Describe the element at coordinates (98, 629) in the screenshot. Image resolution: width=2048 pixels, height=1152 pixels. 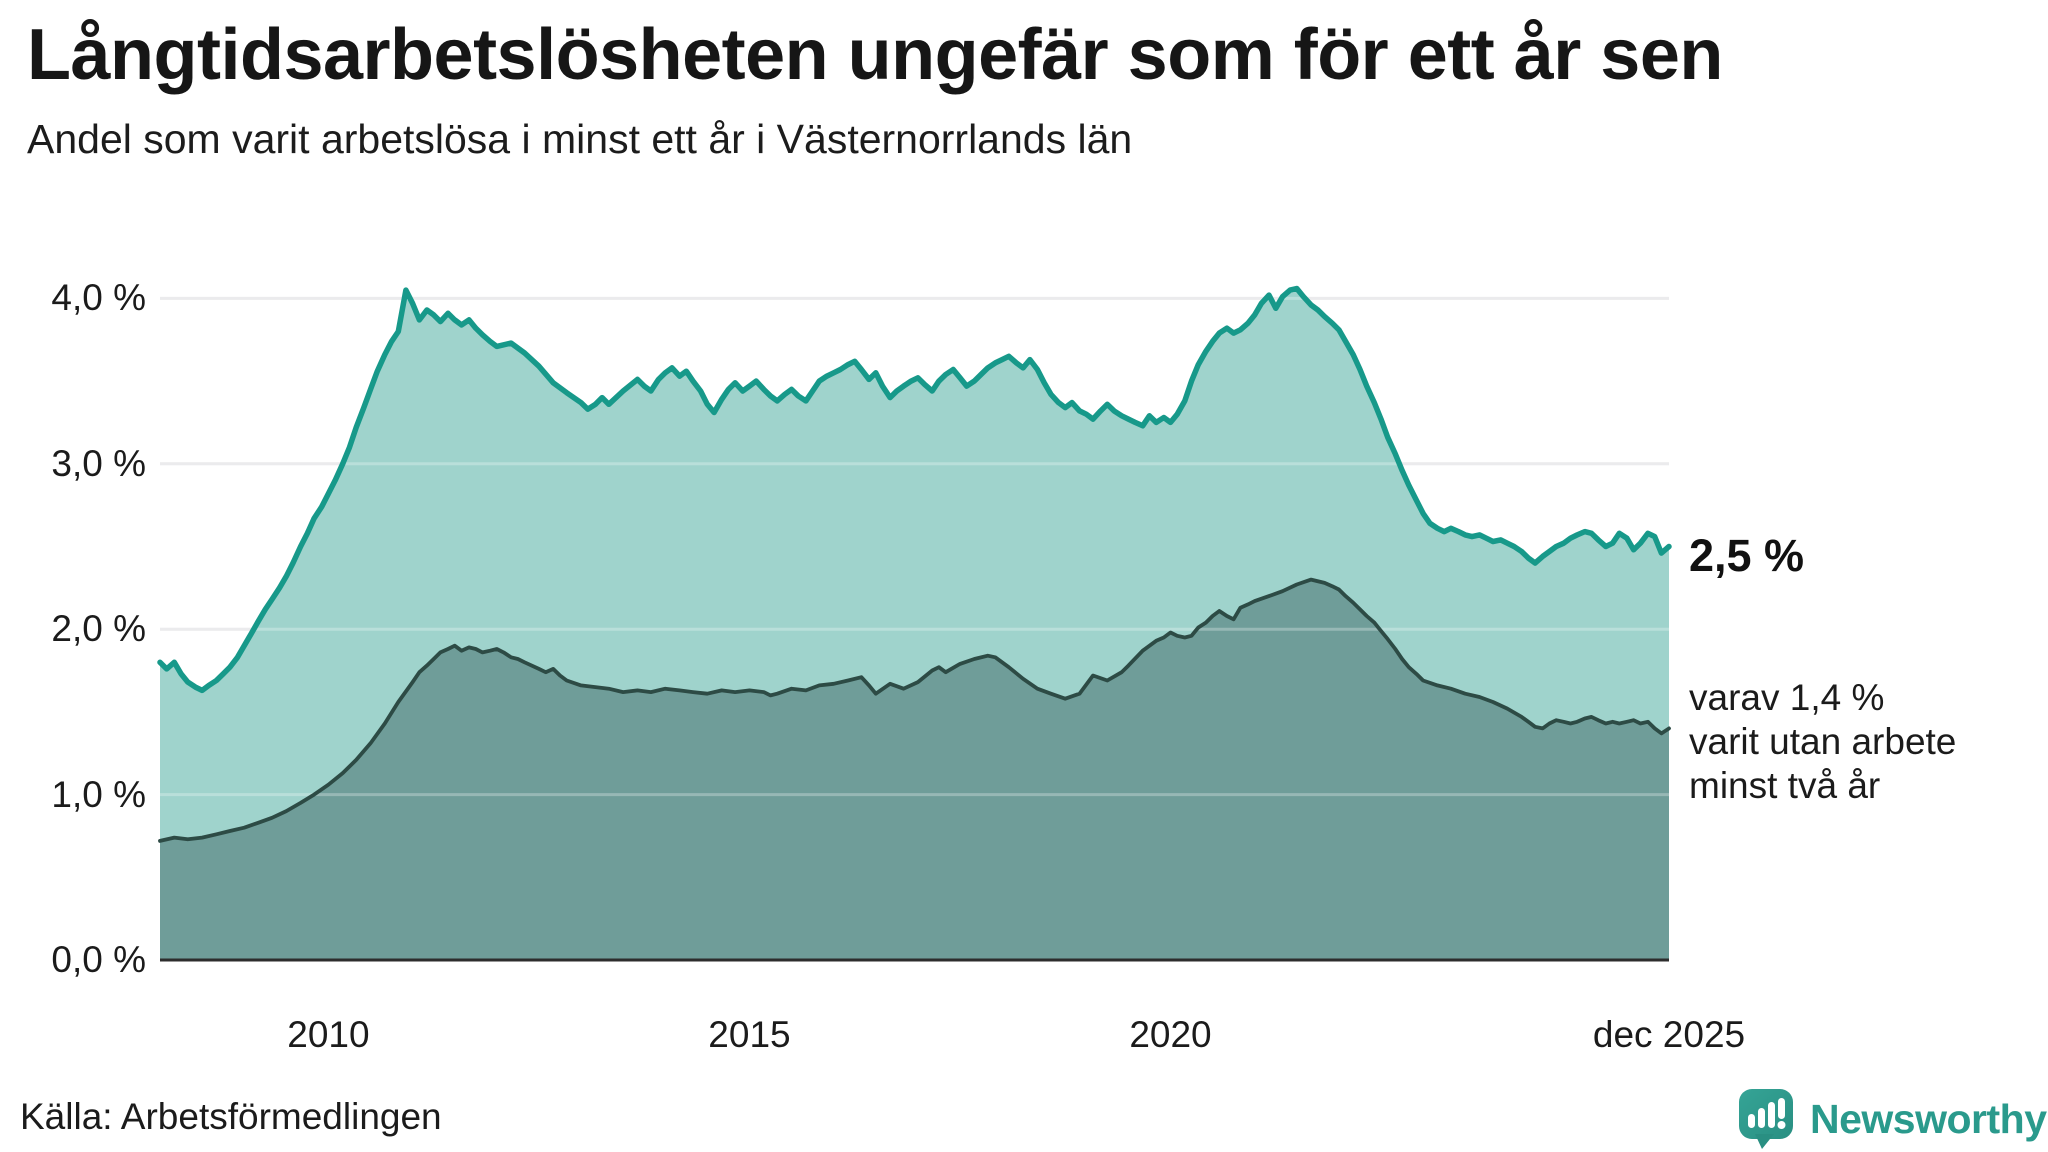
I see `y-axis-tick: 2,0 %` at that location.